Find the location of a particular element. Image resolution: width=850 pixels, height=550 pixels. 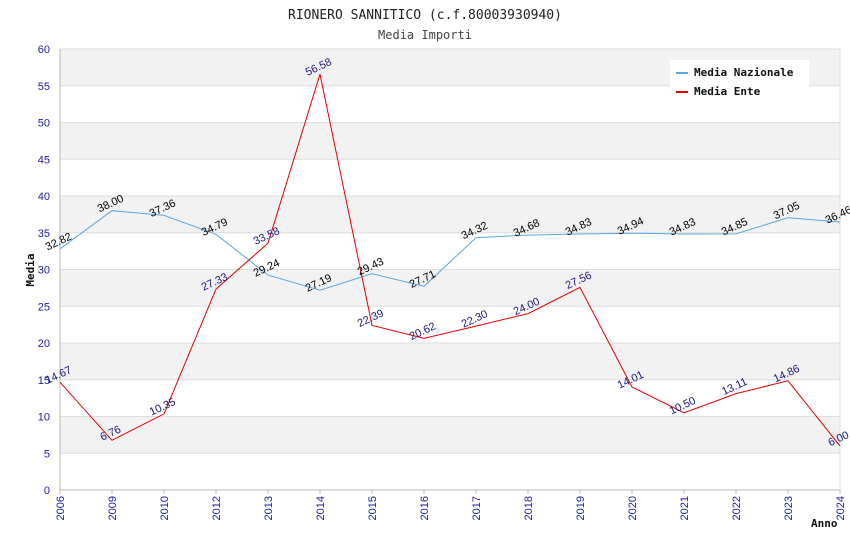

x-tick-label: 2016 is located at coordinates (425, 508).